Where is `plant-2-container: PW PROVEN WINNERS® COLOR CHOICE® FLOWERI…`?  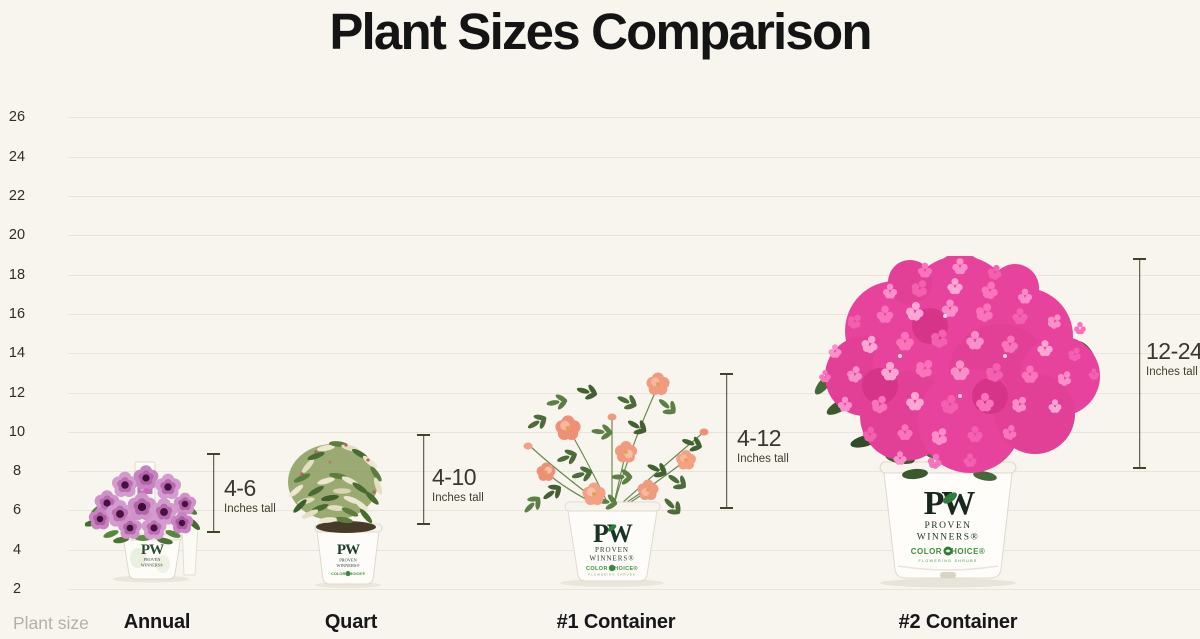 plant-2-container: PW PROVEN WINNERS® COLOR CHOICE® FLOWERI… is located at coordinates (960, 422).